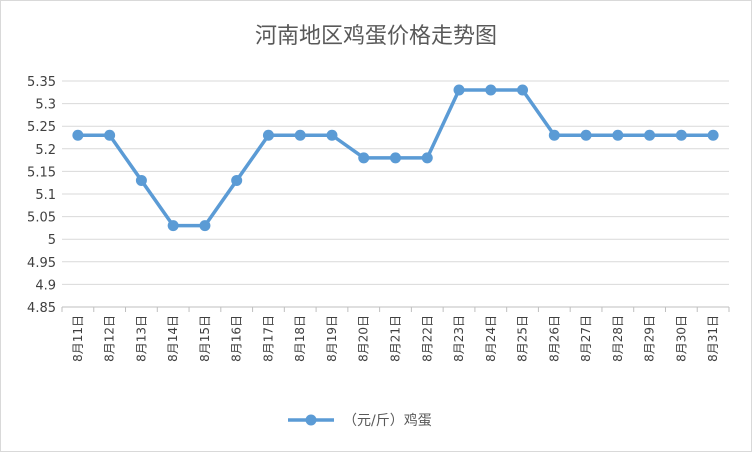 This screenshot has height=452, width=752. I want to click on x-tick-label: 8月16日, so click(237, 338).